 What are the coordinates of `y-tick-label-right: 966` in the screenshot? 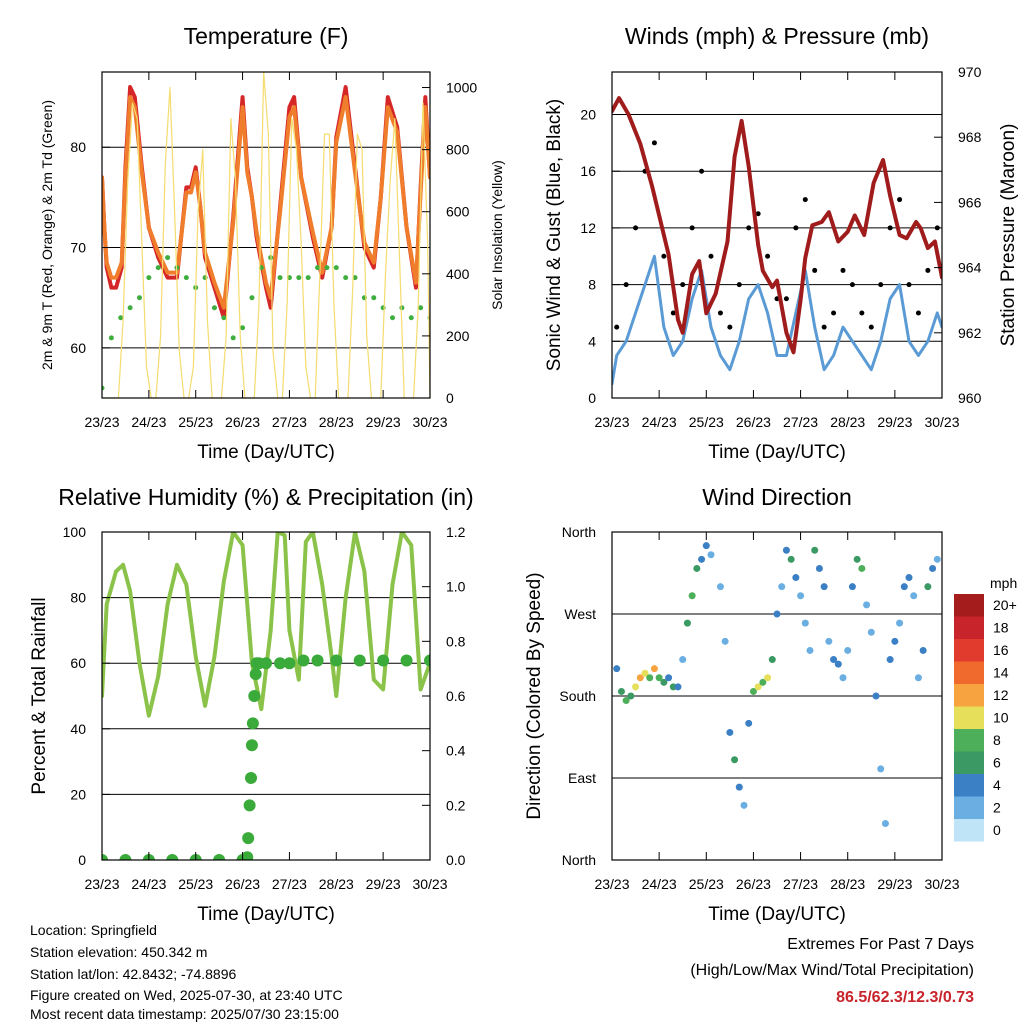 It's located at (970, 202).